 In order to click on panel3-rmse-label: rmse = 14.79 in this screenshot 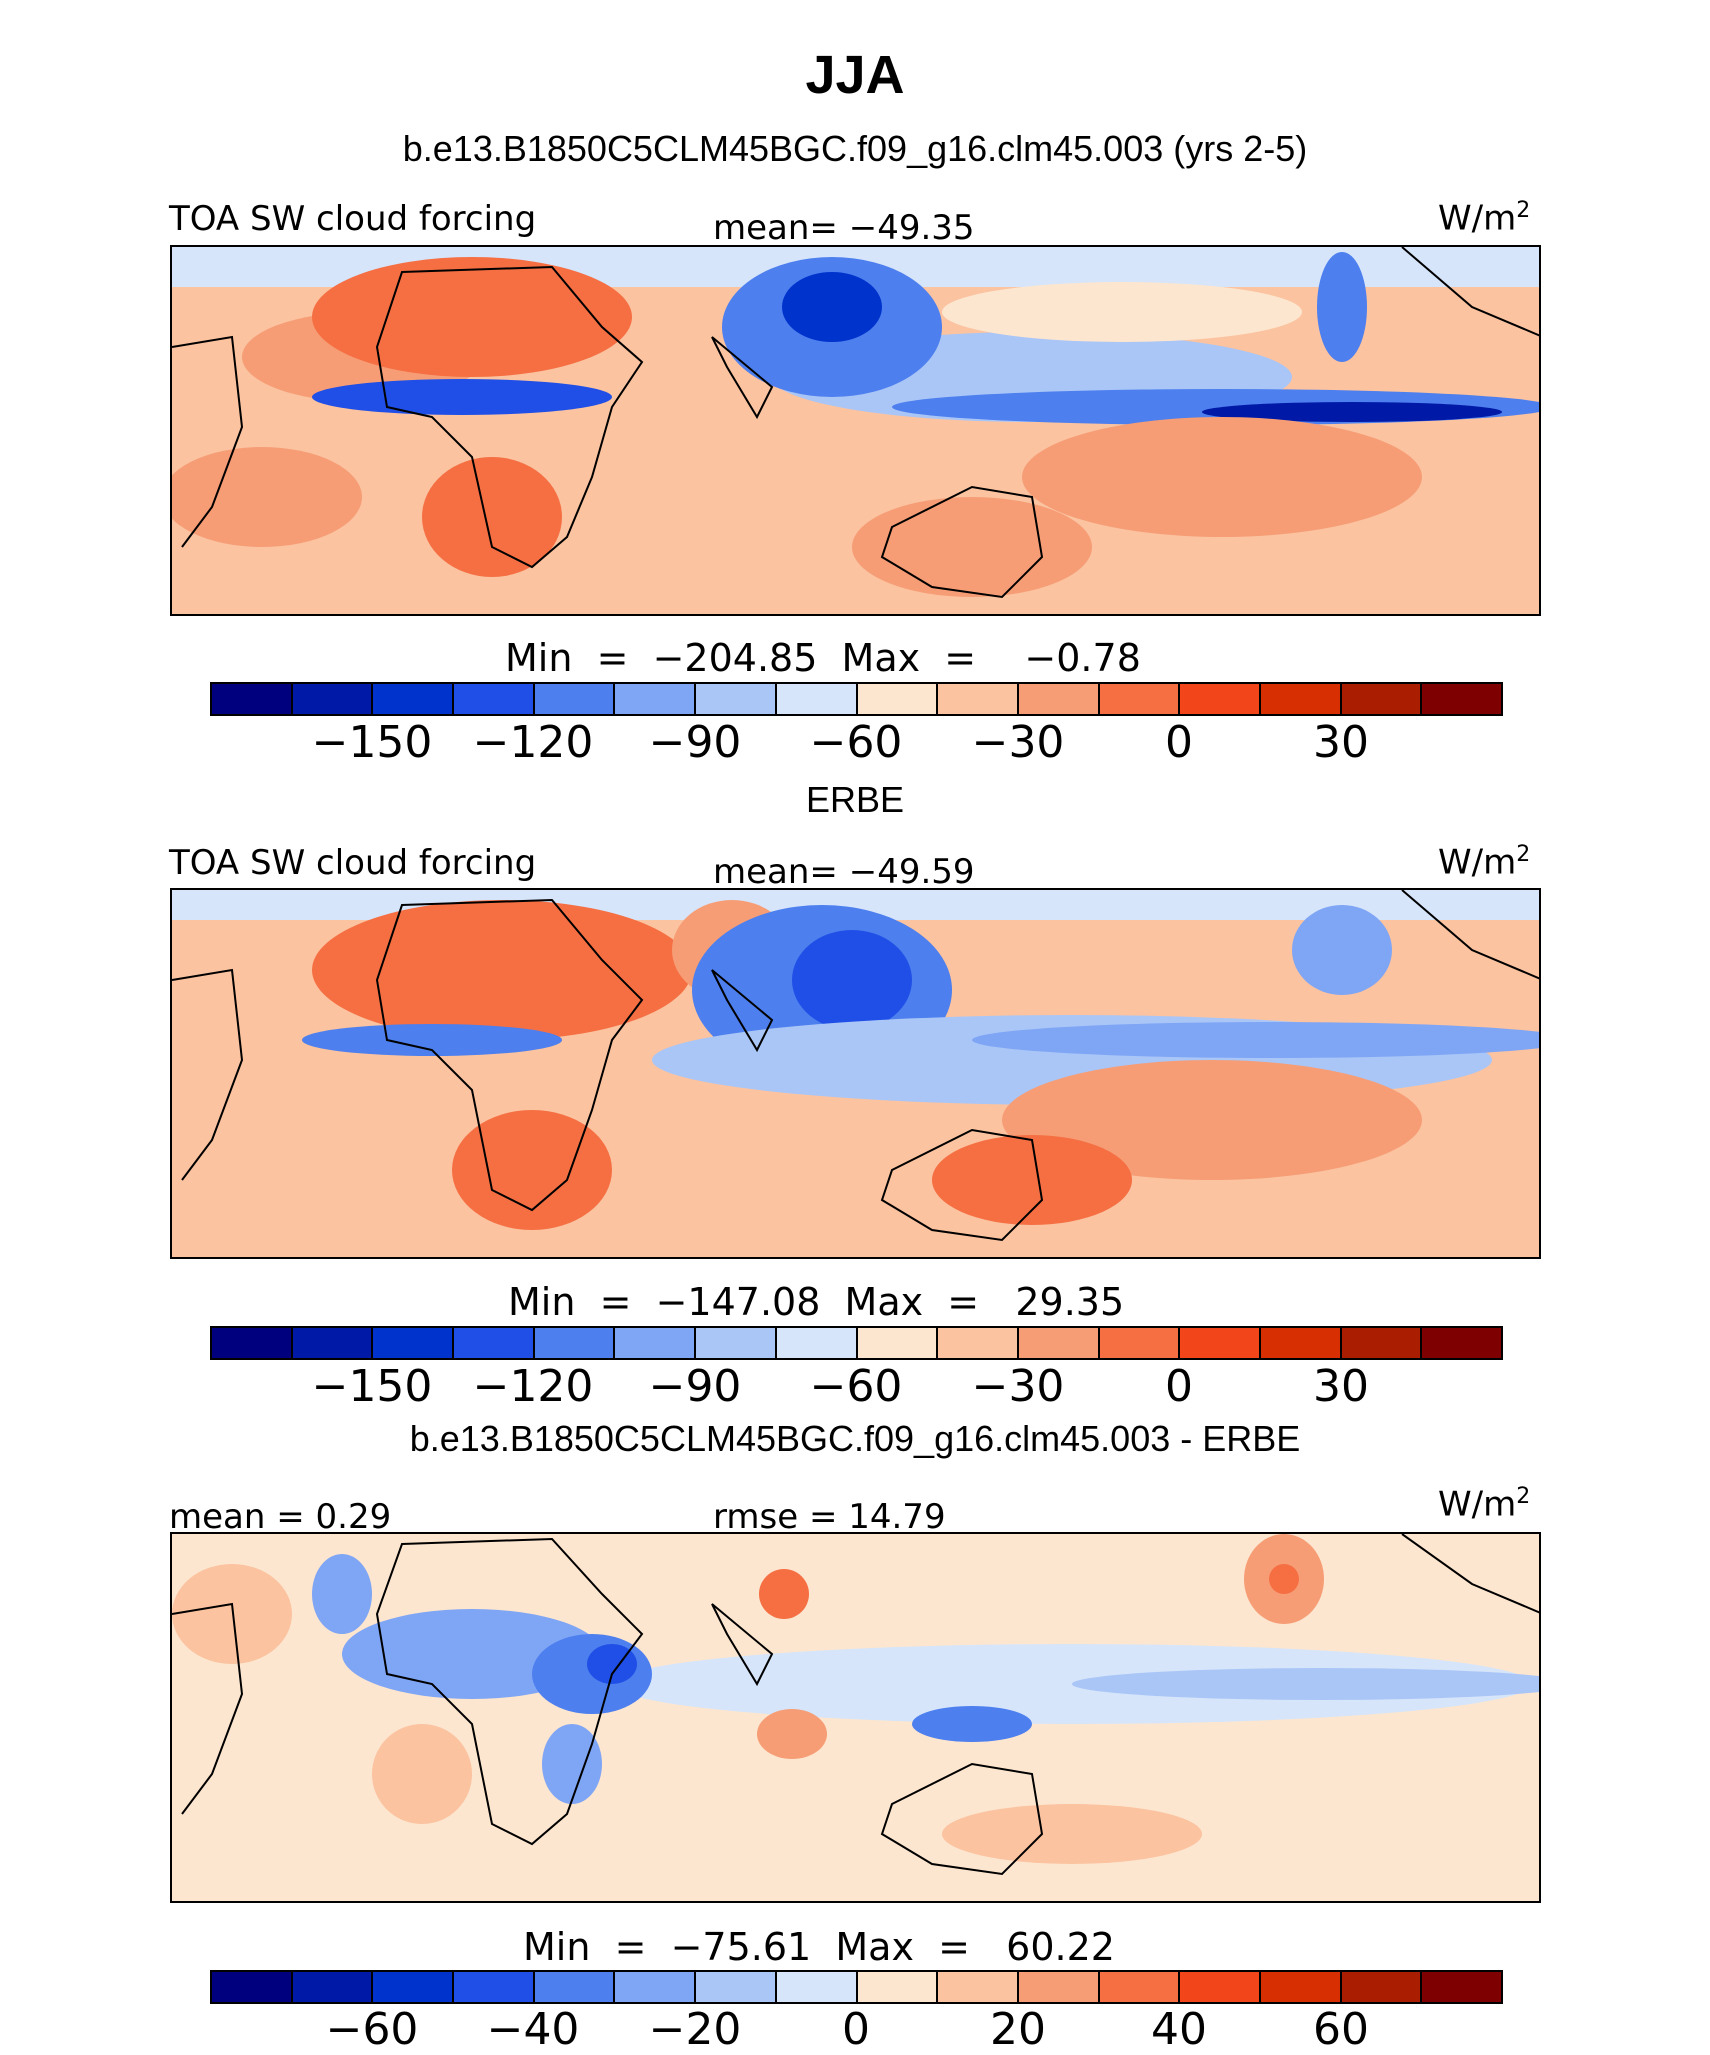, I will do `click(829, 1517)`.